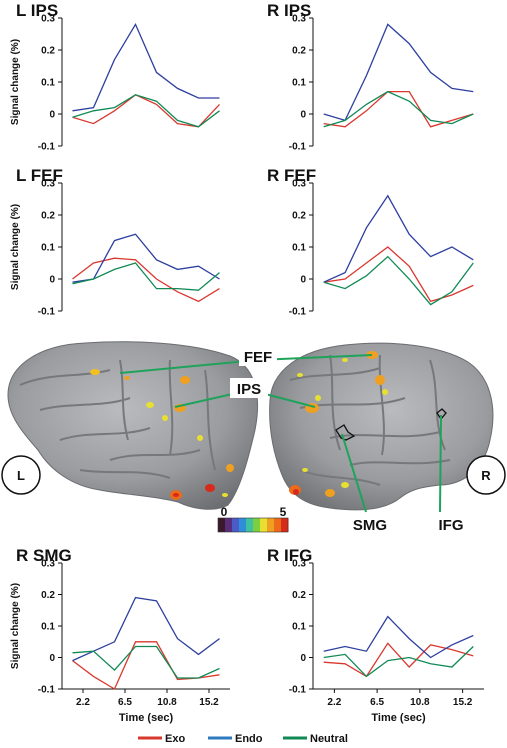  Describe the element at coordinates (175, 739) in the screenshot. I see `legend-label-exo: Exo` at that location.